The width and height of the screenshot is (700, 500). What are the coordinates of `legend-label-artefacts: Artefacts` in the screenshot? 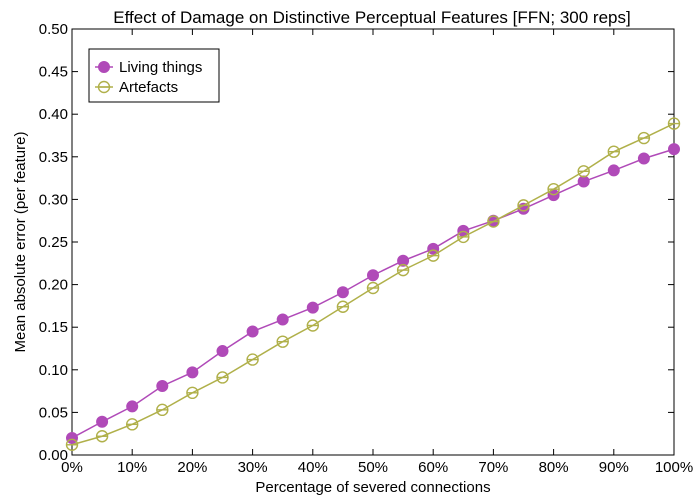 It's located at (148, 87).